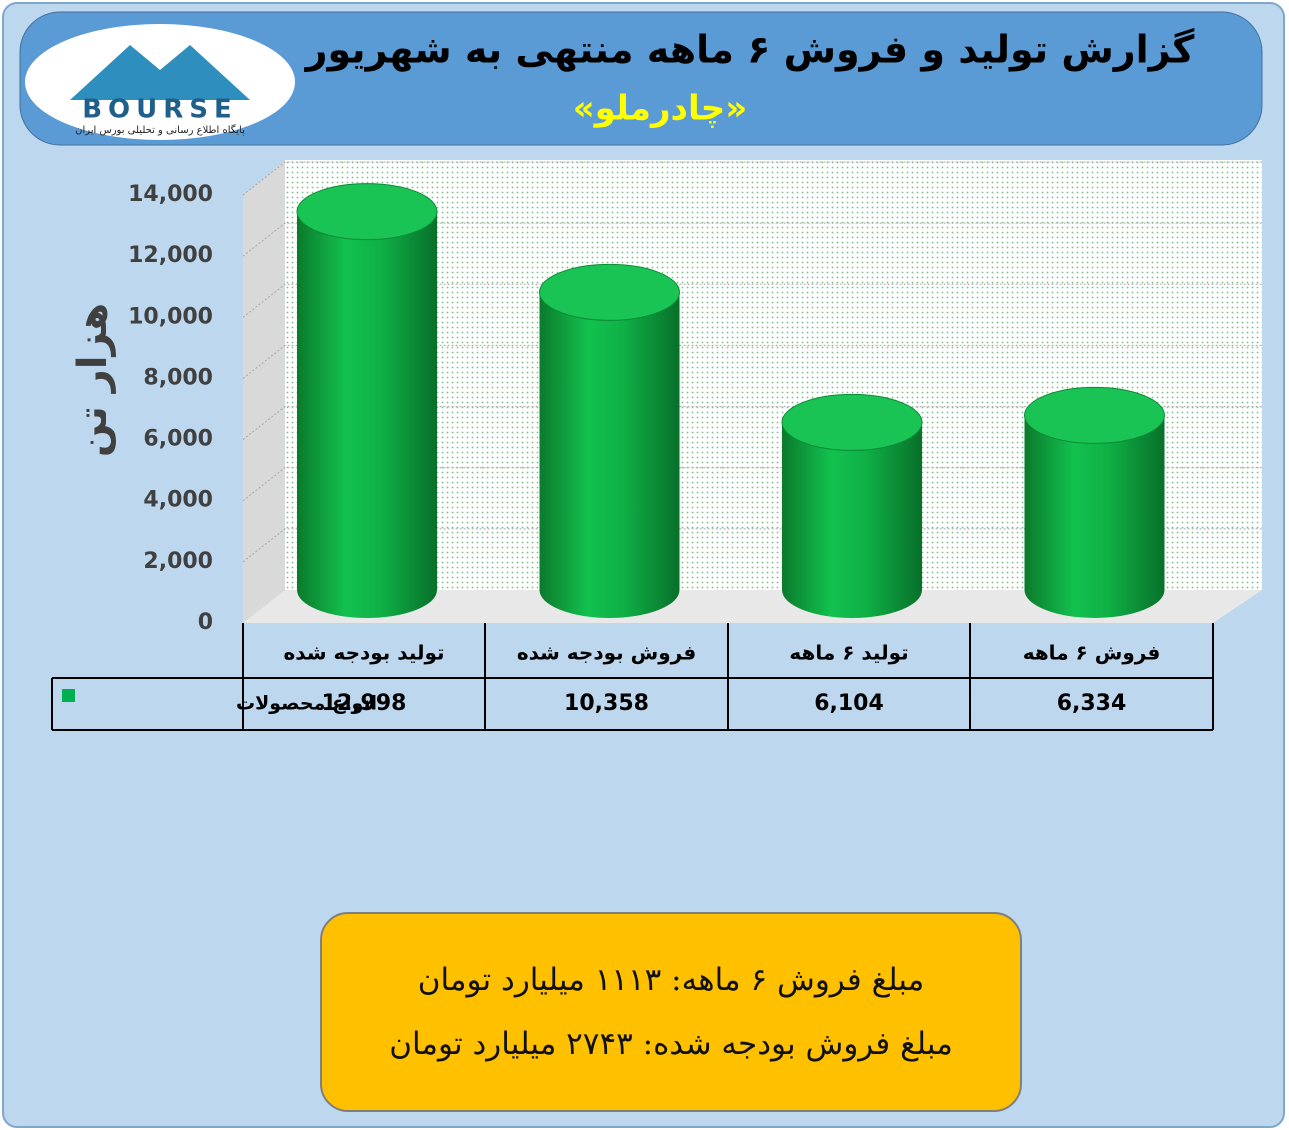 This screenshot has width=1289, height=1130. I want to click on value-label: 10,358, so click(606, 703).